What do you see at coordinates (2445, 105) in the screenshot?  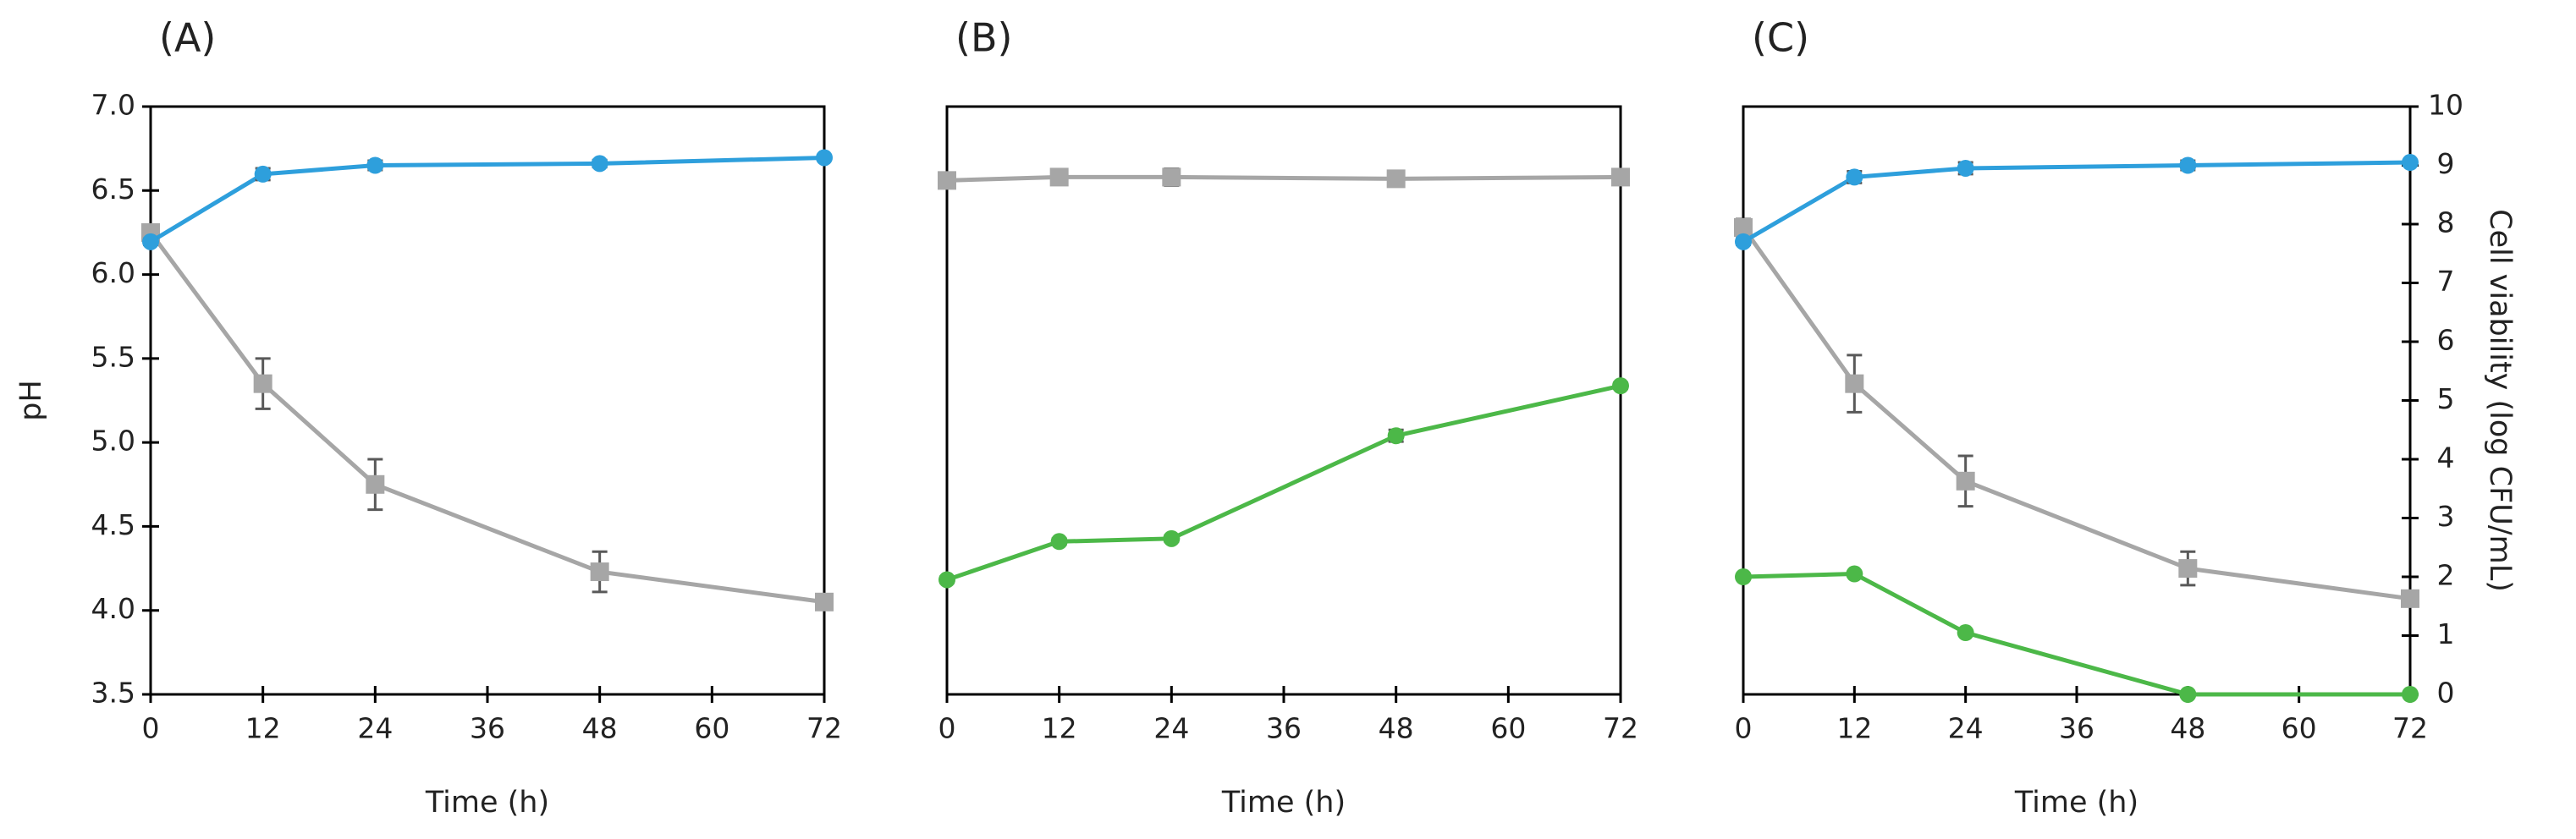 I see `y2-tick-label: 10` at bounding box center [2445, 105].